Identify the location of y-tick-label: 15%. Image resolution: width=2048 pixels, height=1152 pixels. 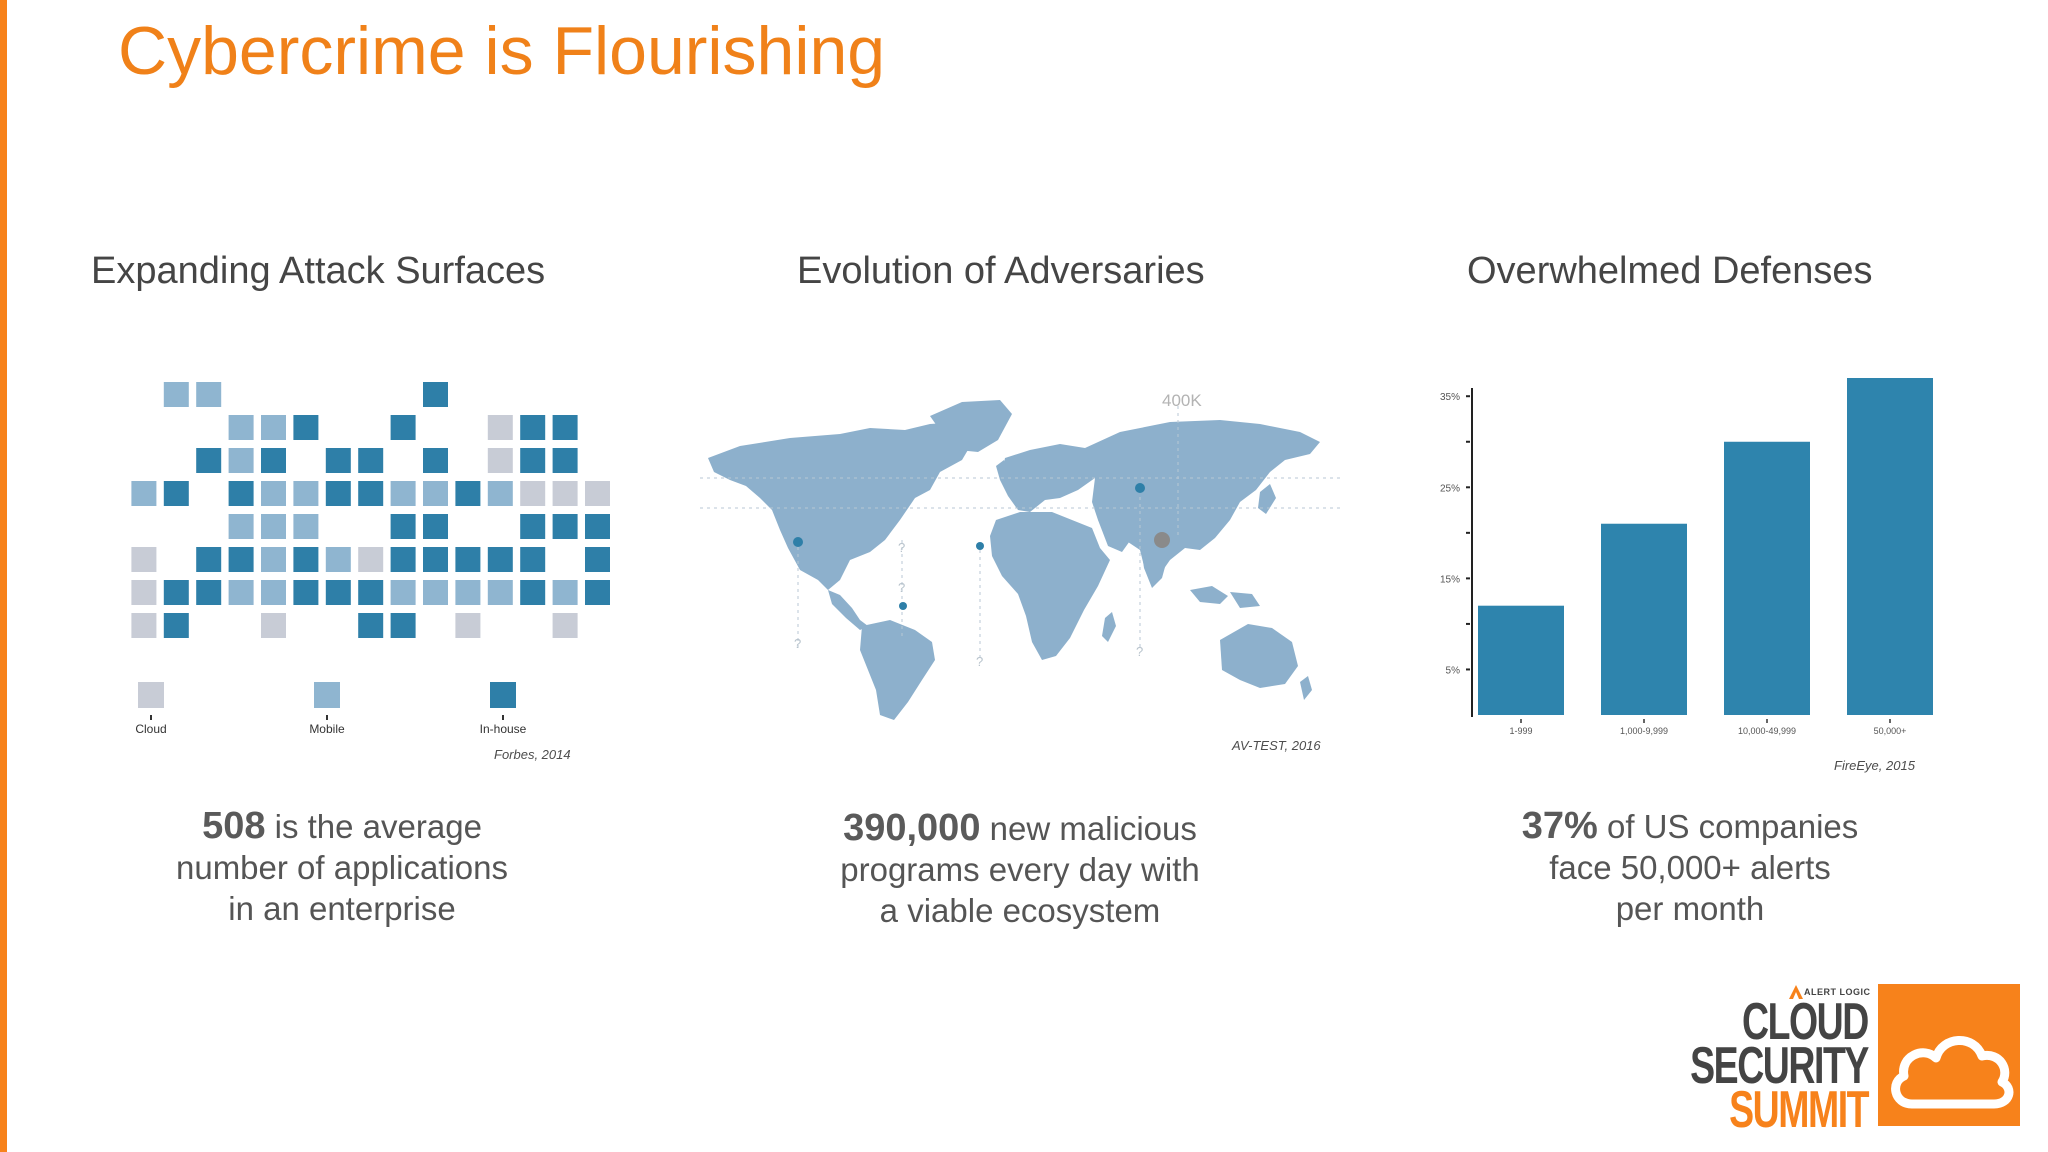
(1450, 579).